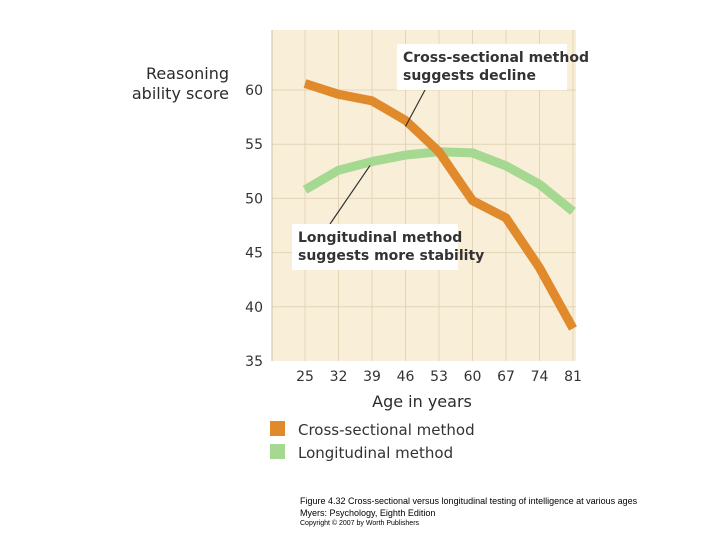  Describe the element at coordinates (473, 377) in the screenshot. I see `x-tick-label: 60` at that location.